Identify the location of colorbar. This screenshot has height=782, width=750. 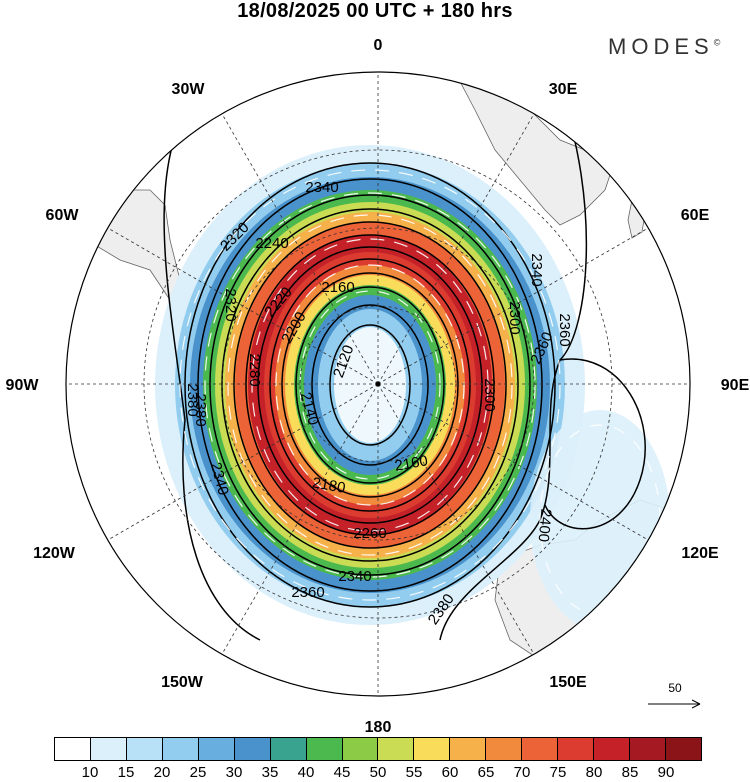
(378, 749).